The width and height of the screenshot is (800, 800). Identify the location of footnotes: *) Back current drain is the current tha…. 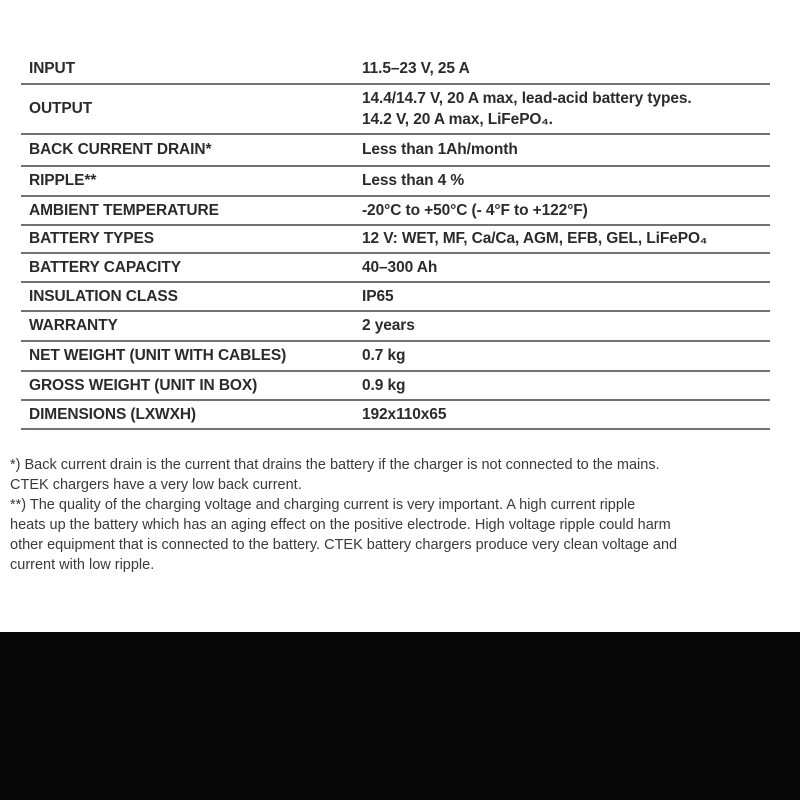
(395, 515).